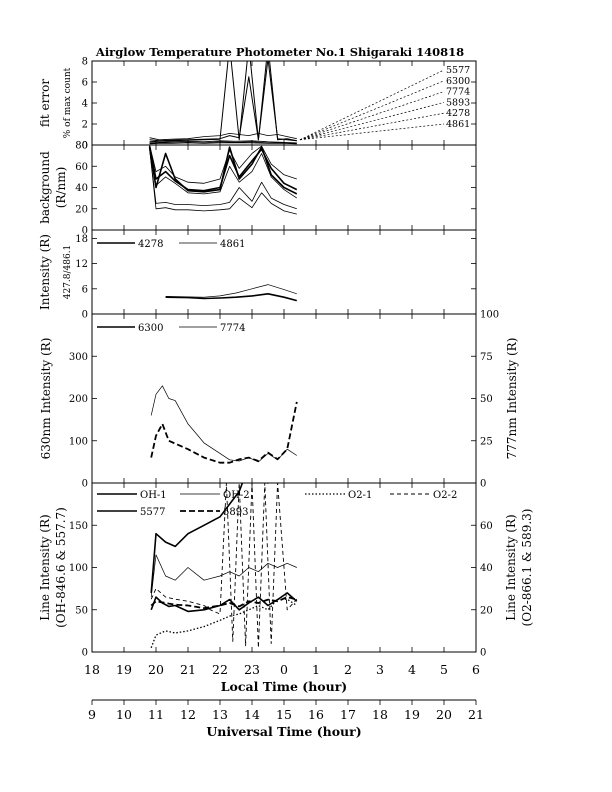 This screenshot has height=792, width=612. I want to click on y-right-tick-label: 40, so click(486, 568).